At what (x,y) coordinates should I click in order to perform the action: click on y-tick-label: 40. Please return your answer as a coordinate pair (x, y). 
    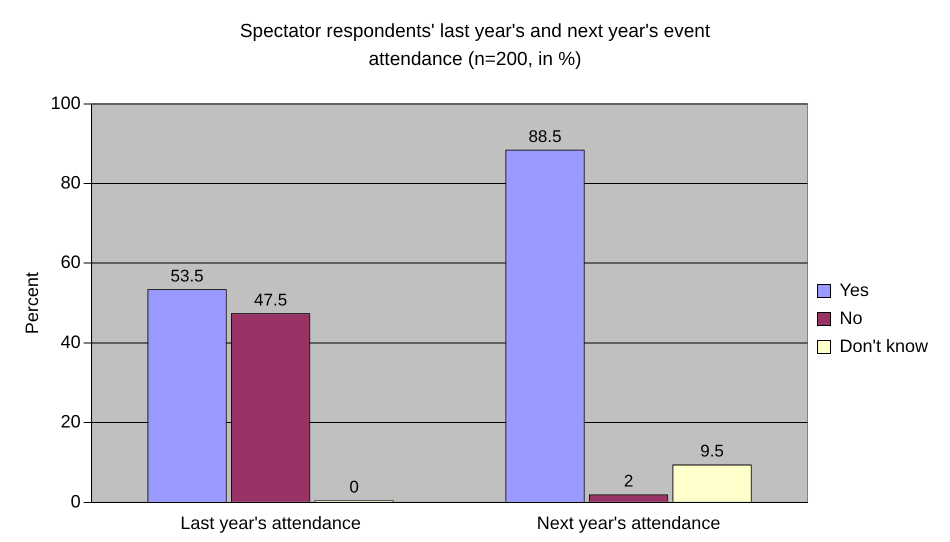
    Looking at the image, I should click on (70, 342).